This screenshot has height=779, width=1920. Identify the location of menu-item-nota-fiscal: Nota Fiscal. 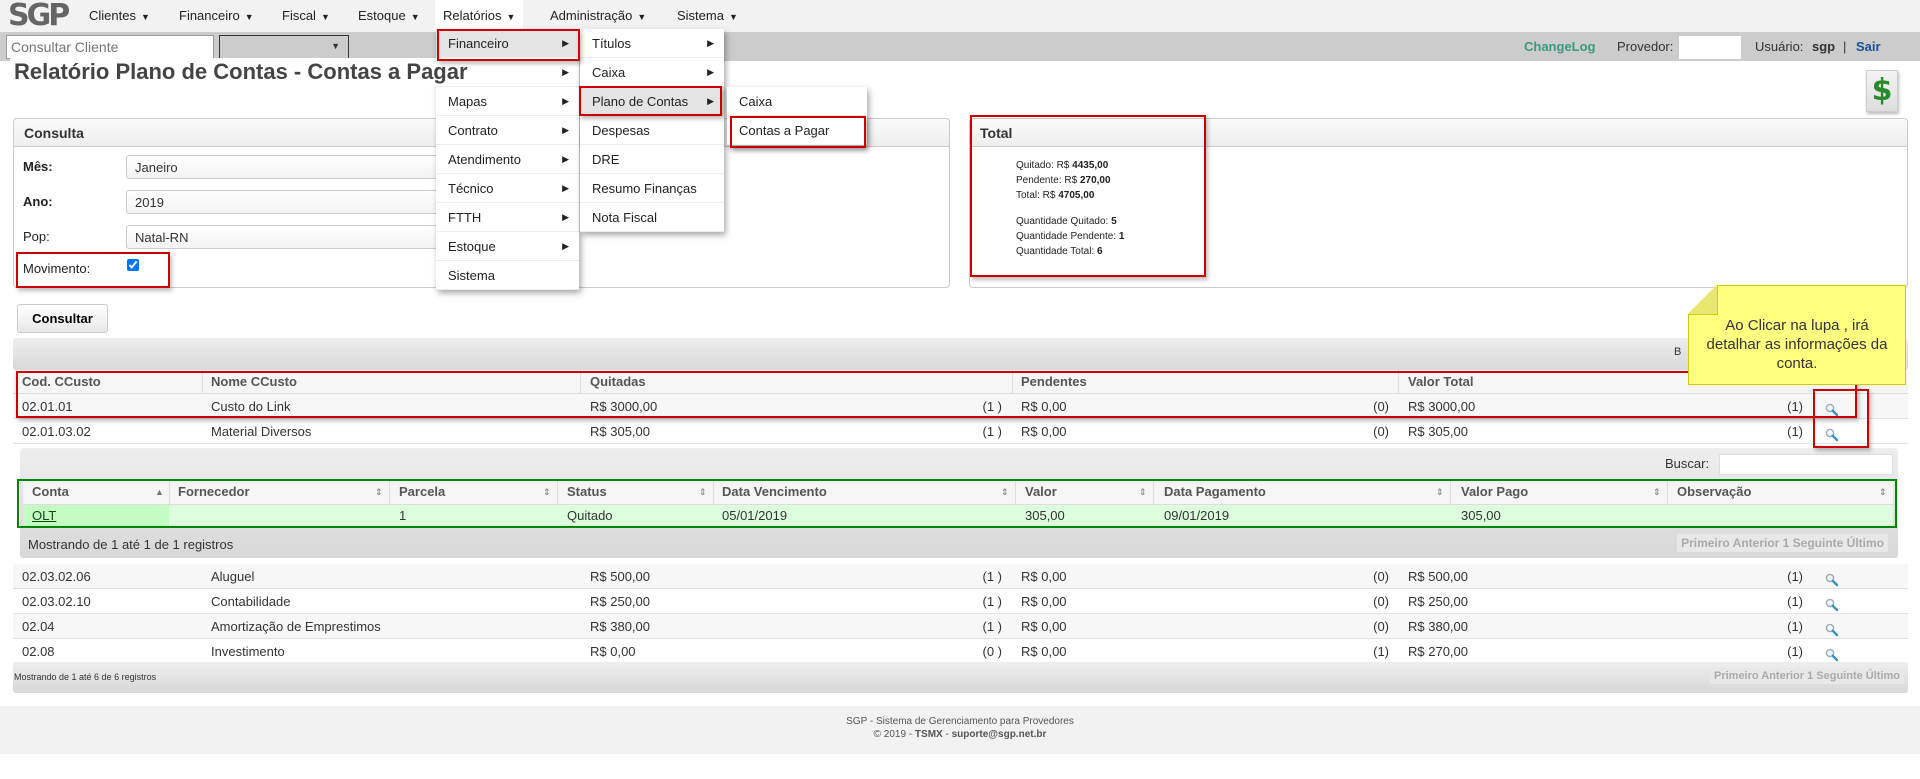
(652, 217).